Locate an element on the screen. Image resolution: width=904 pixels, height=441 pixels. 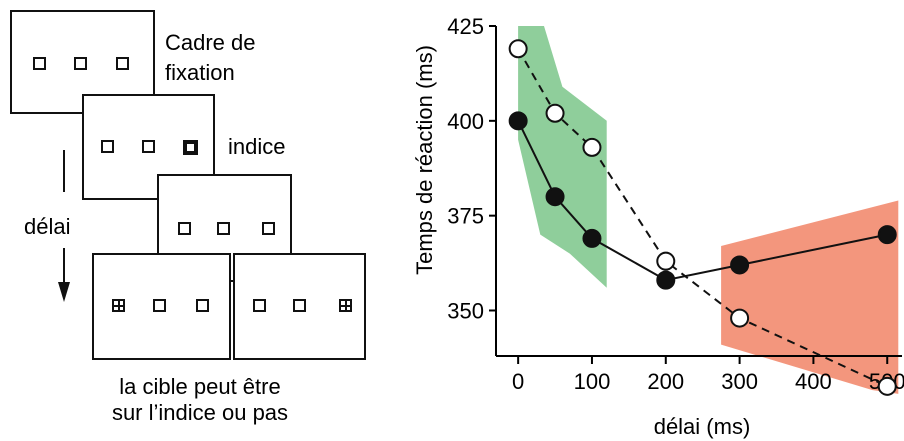
y-tick-label: 350 is located at coordinates (465, 310).